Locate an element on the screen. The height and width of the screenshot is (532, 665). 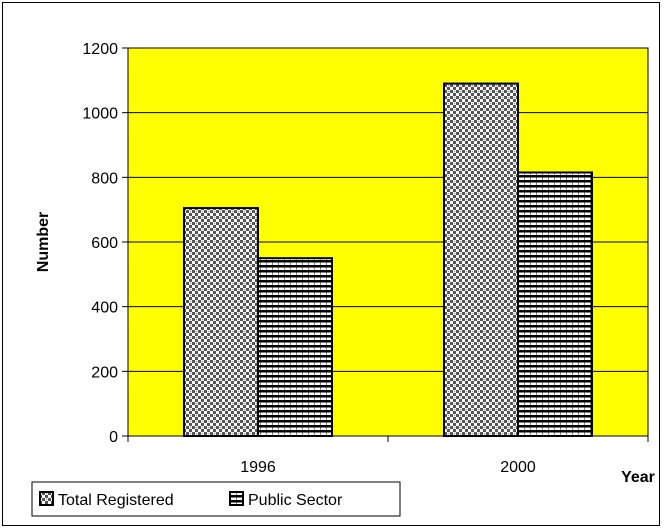
legend-item: Public Sector is located at coordinates (286, 500).